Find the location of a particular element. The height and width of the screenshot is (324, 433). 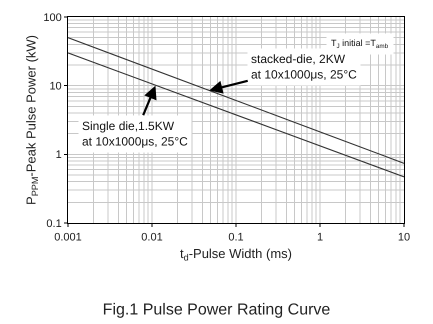

x-tick-label: 0.1 is located at coordinates (236, 237).